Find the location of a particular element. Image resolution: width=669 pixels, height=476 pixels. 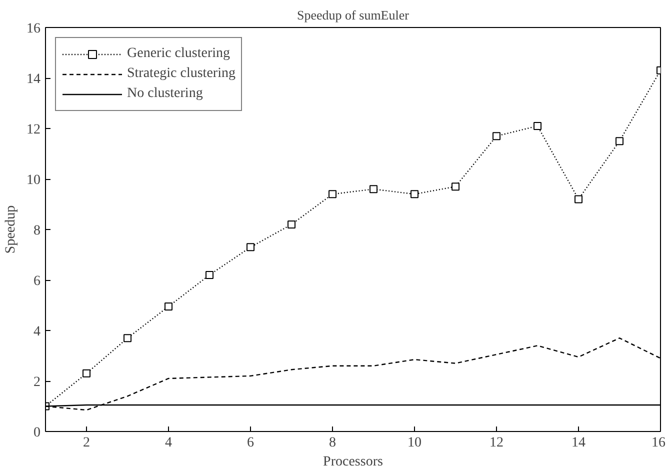

x-tick-label: 10 is located at coordinates (415, 443).